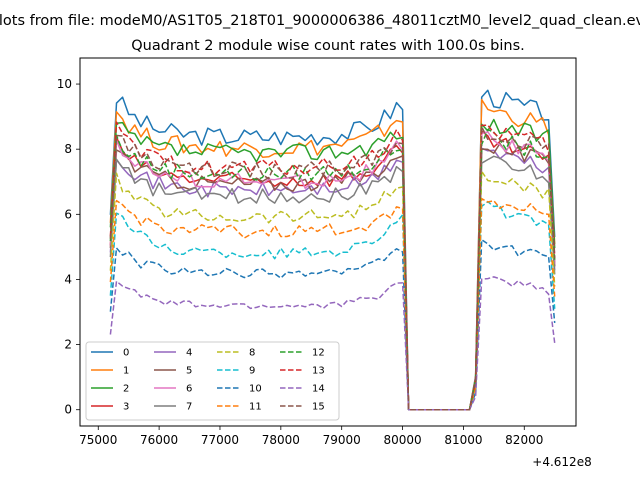 The height and width of the screenshot is (480, 640). What do you see at coordinates (342, 440) in the screenshot?
I see `x-tick-label: 79000` at bounding box center [342, 440].